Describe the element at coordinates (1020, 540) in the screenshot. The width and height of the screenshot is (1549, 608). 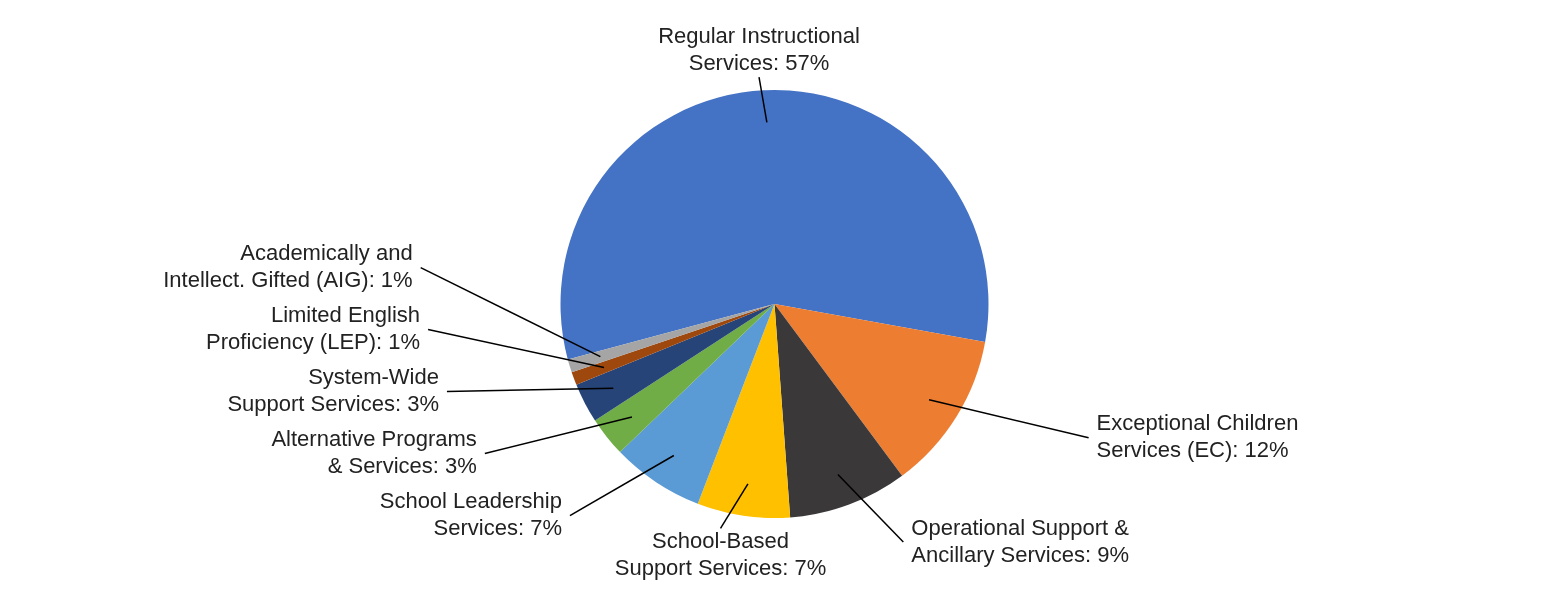
I see `slice-label: Operational Support & Ancillary Services: 9%` at that location.